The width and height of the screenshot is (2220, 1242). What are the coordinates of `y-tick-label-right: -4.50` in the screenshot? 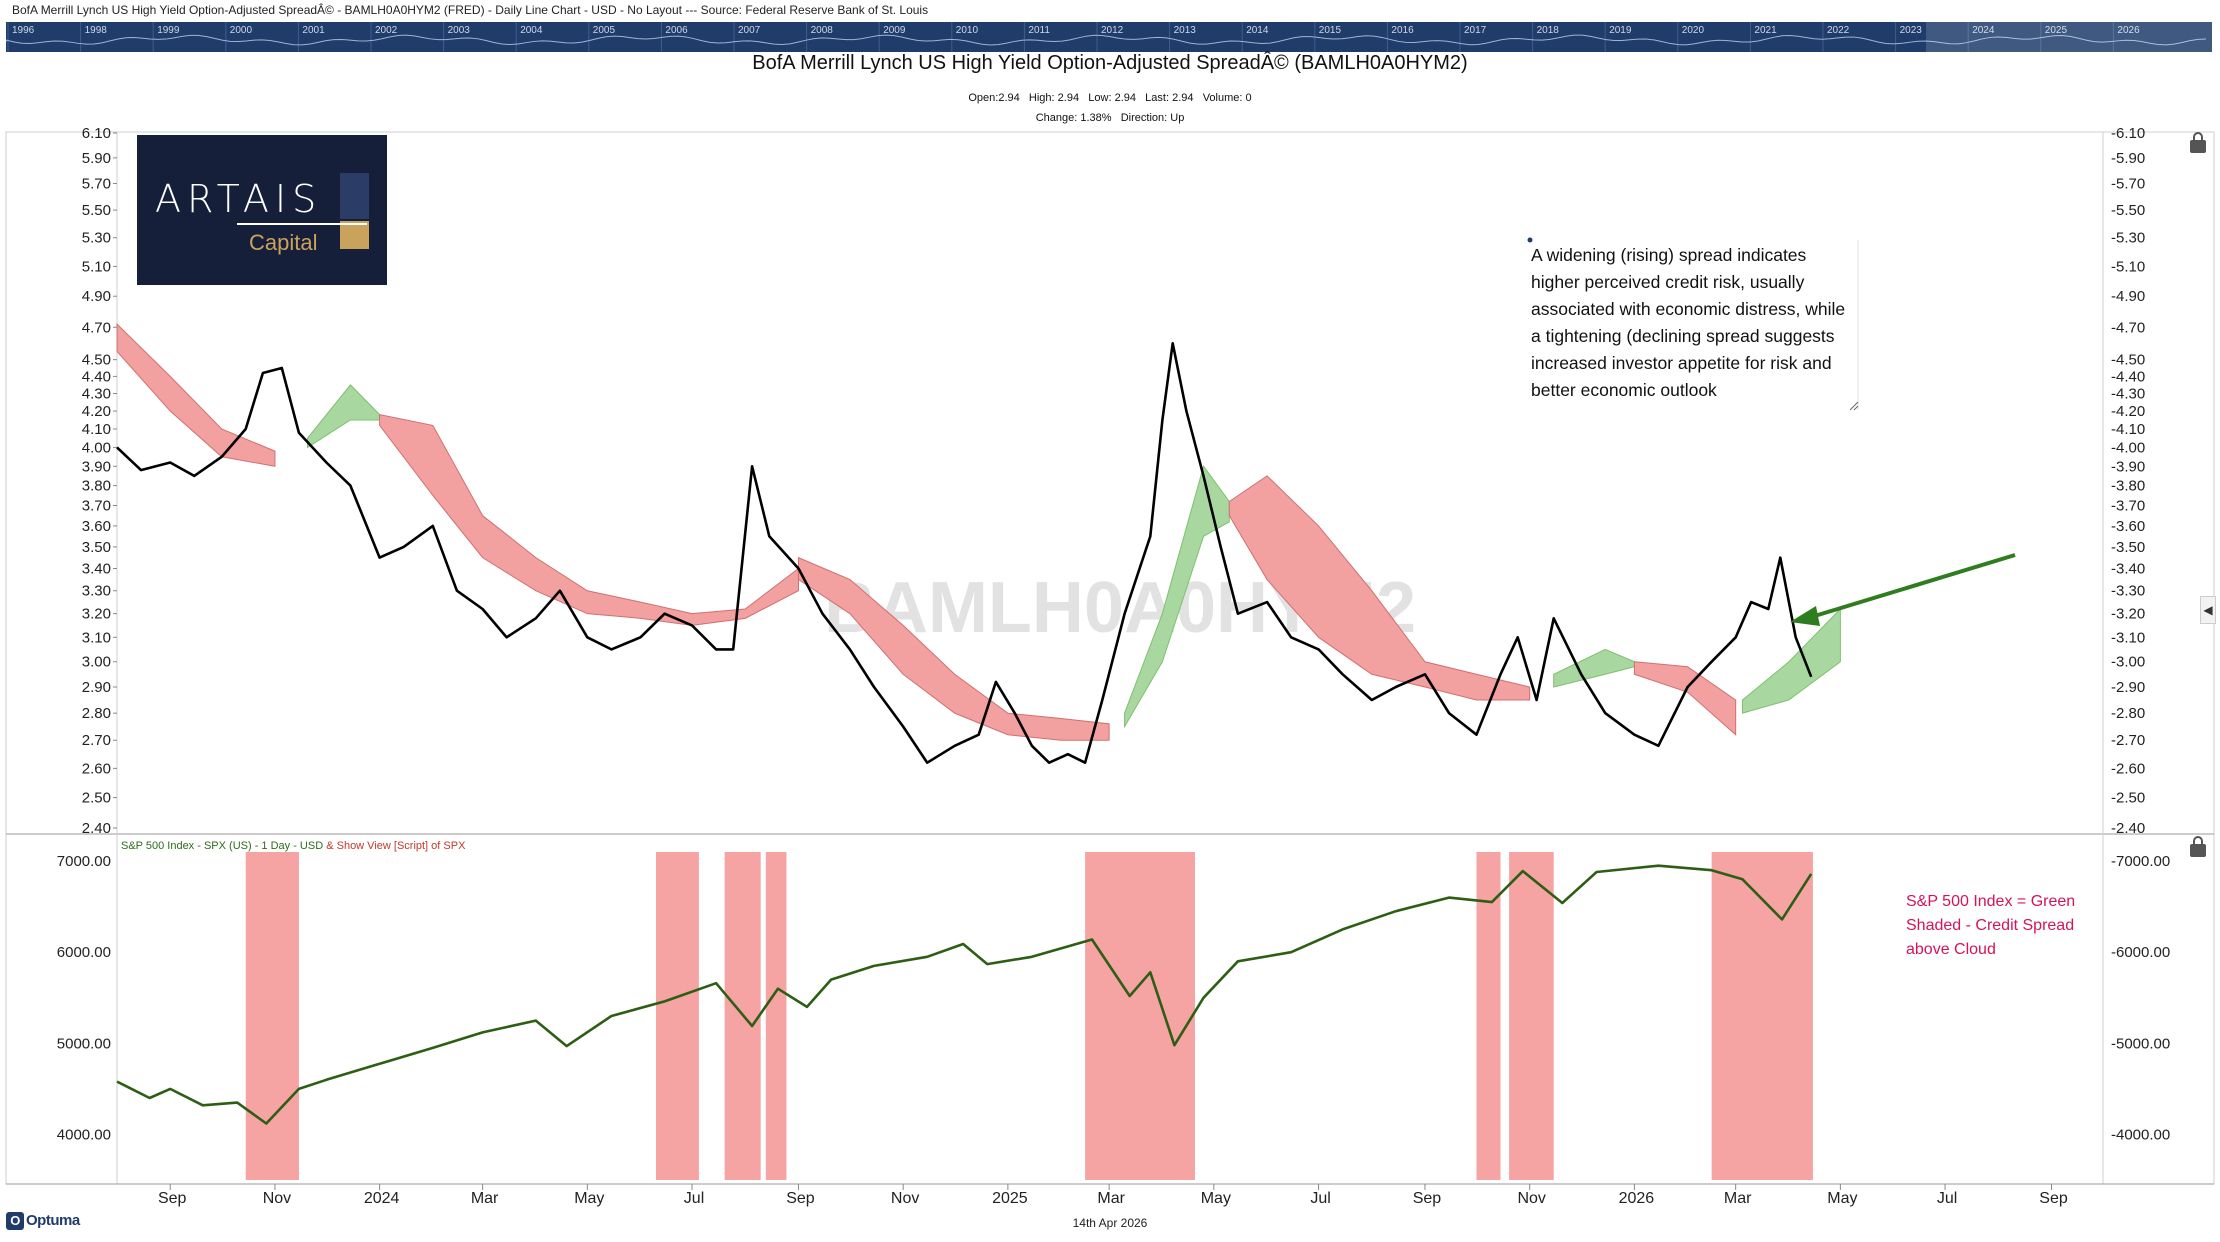 It's located at (2128, 360).